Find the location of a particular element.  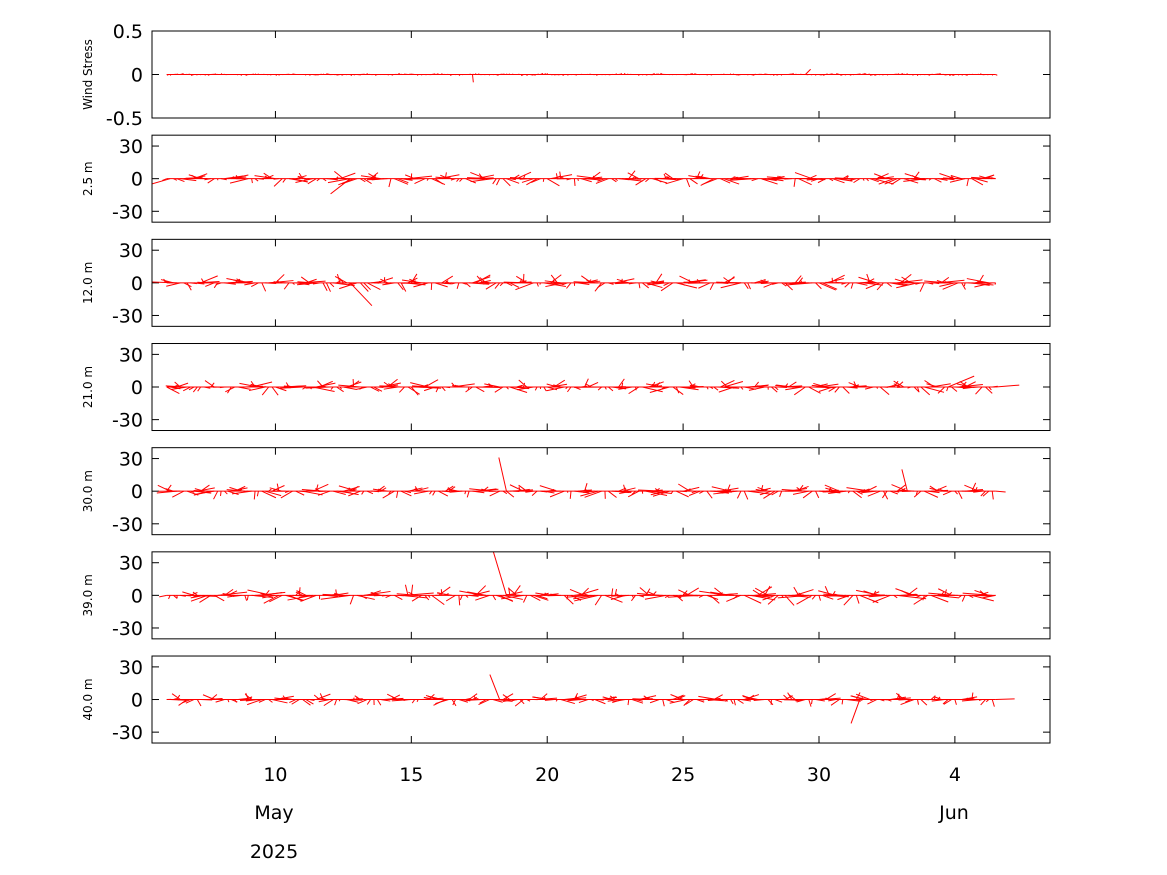

y-tick-label: 0 is located at coordinates (137, 388).